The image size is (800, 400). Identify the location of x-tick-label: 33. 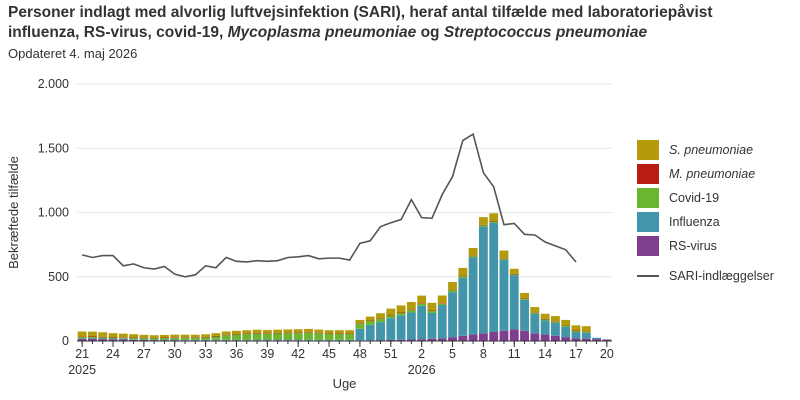
(206, 354).